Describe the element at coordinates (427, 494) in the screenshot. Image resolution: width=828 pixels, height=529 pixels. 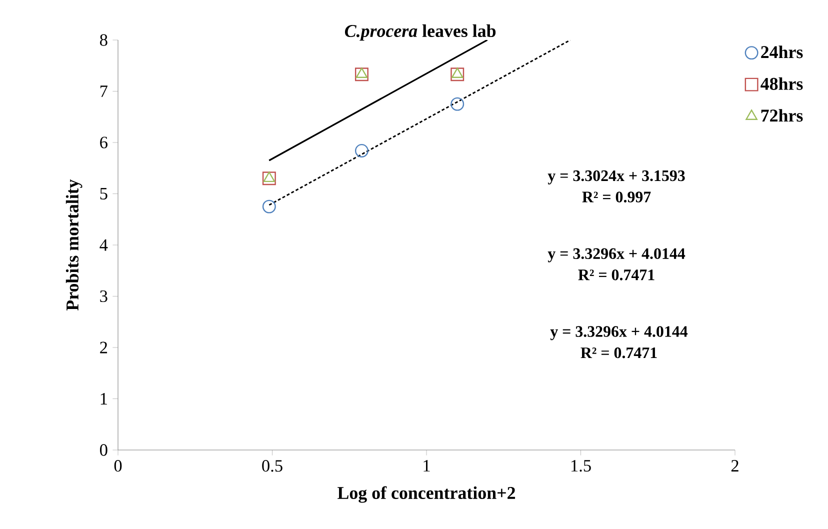
I see `x-axis-title: Log of concentration+2` at that location.